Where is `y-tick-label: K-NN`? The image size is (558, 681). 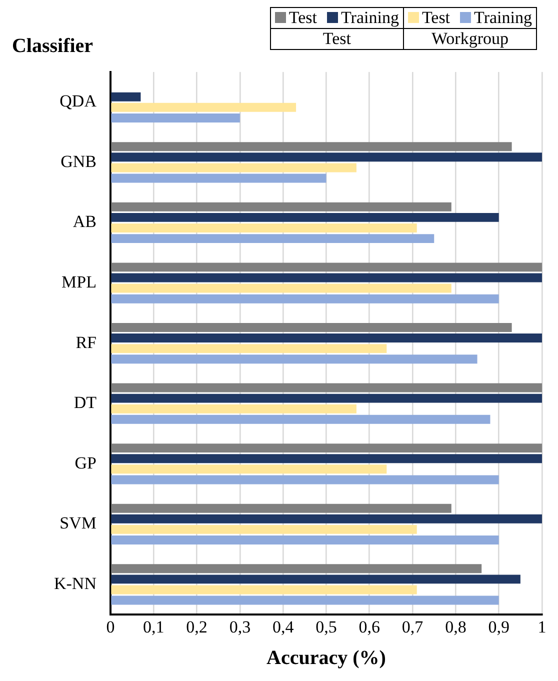
y-tick-label: K-NN is located at coordinates (75, 583).